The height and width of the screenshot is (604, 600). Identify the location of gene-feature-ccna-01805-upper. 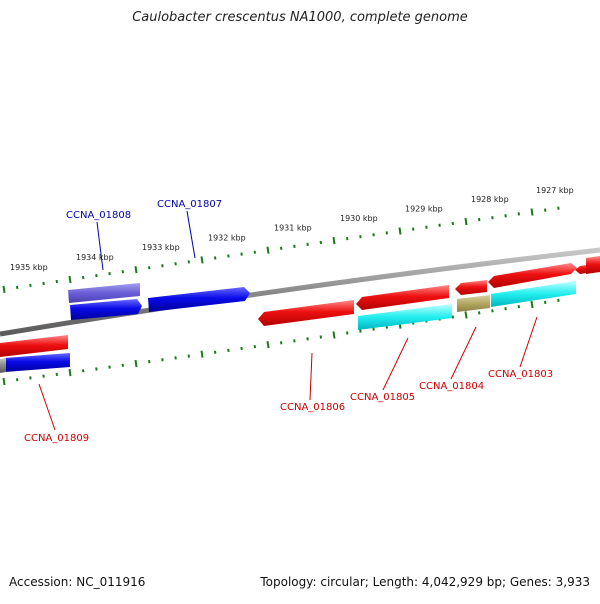
(402, 297).